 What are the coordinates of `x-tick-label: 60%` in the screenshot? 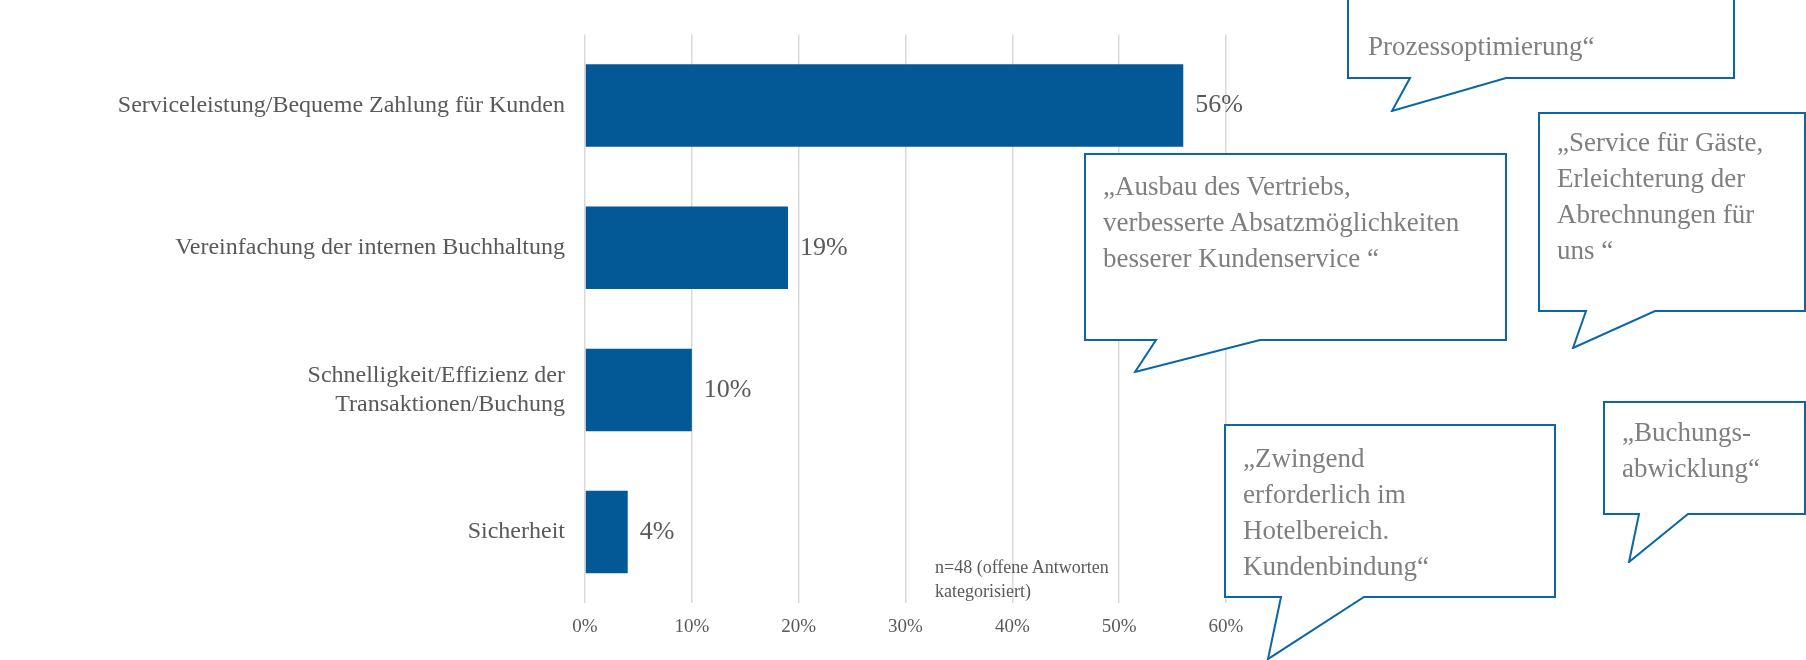 It's located at (1226, 625).